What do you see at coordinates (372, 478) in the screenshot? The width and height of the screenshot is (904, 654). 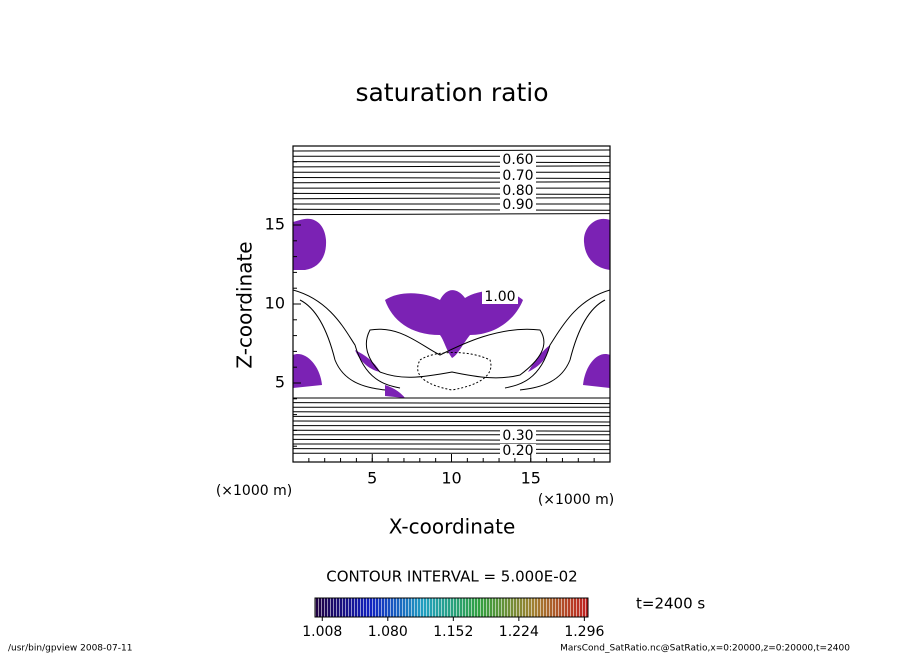 I see `x-tick-label: 5` at bounding box center [372, 478].